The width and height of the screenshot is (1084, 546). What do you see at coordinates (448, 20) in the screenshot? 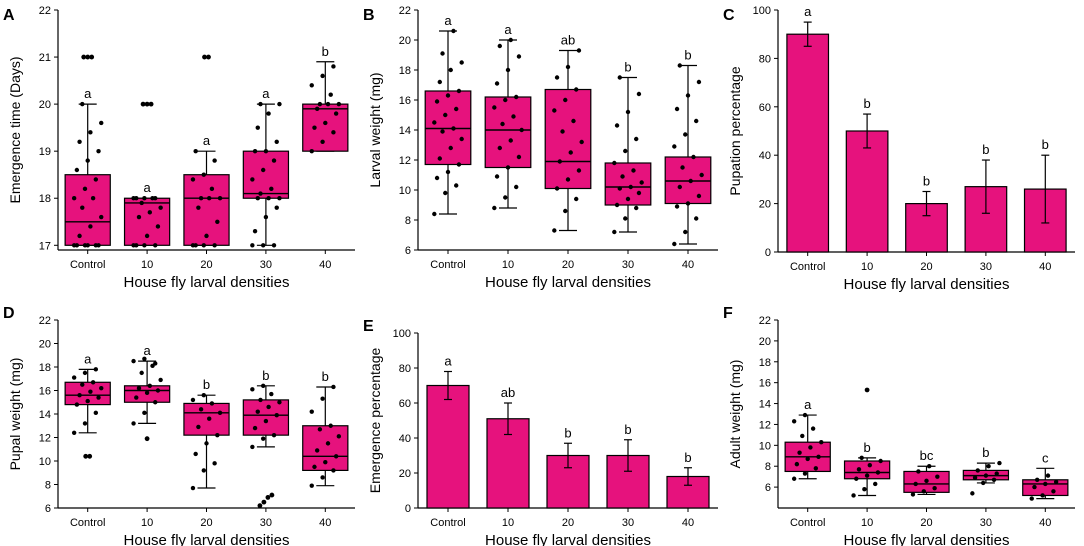
I see `significance-letter: a` at bounding box center [448, 20].